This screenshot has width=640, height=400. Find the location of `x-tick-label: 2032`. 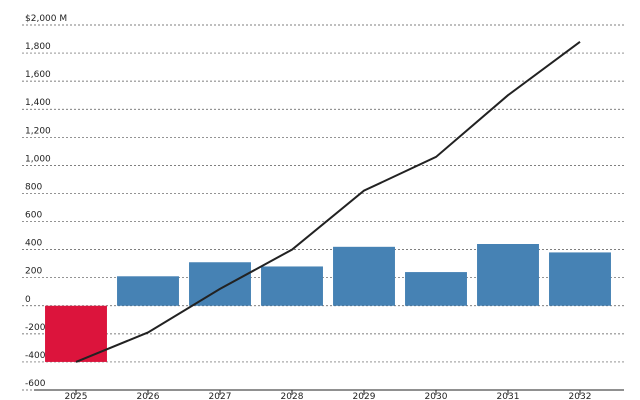

x-tick-label: 2032 is located at coordinates (580, 396).